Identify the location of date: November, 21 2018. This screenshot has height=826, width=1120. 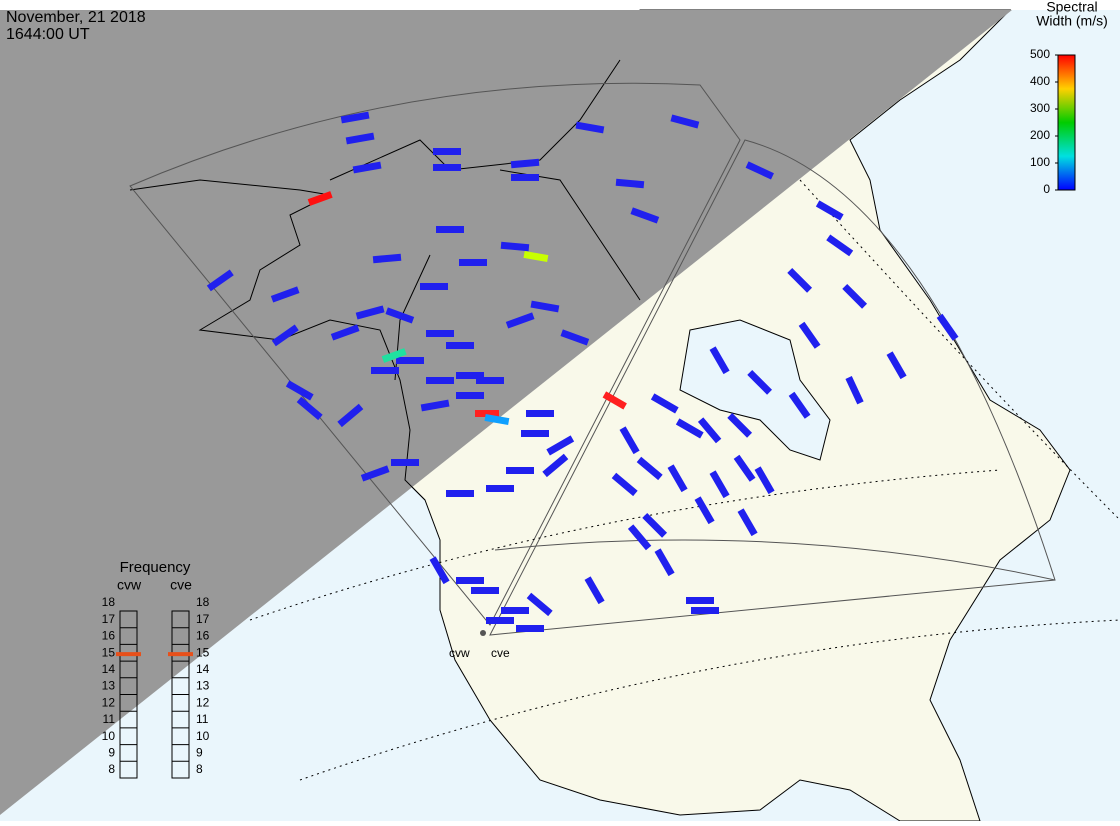
(76, 17).